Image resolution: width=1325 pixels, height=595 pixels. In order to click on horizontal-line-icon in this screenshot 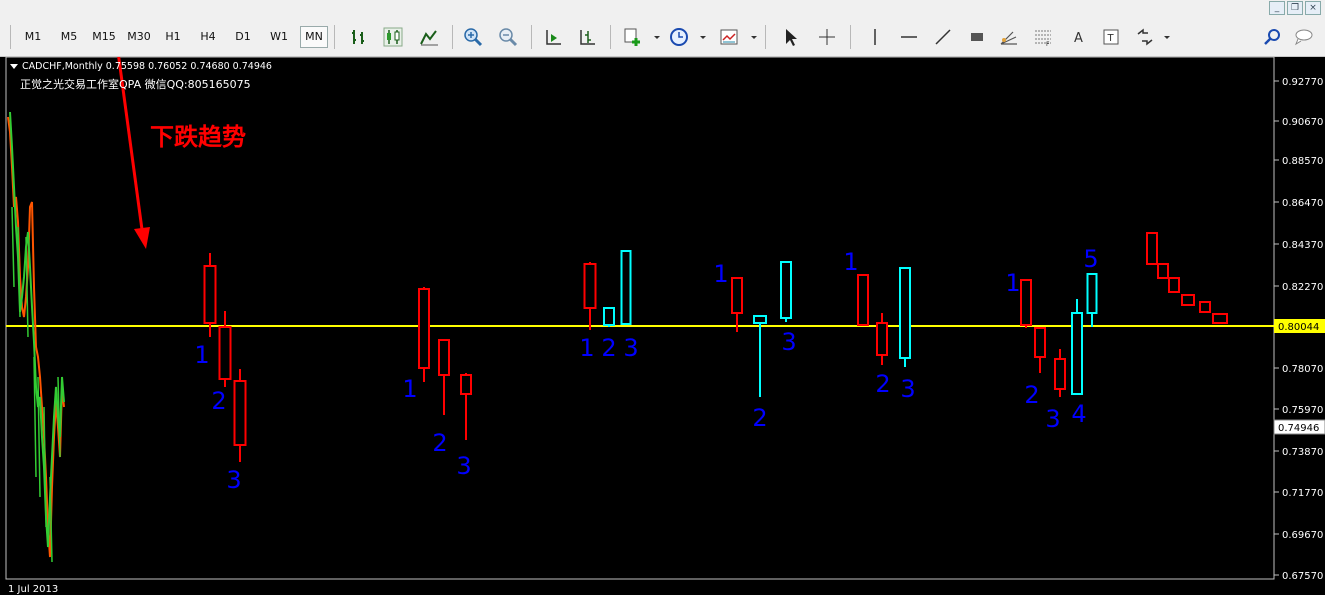, I will do `click(909, 37)`.